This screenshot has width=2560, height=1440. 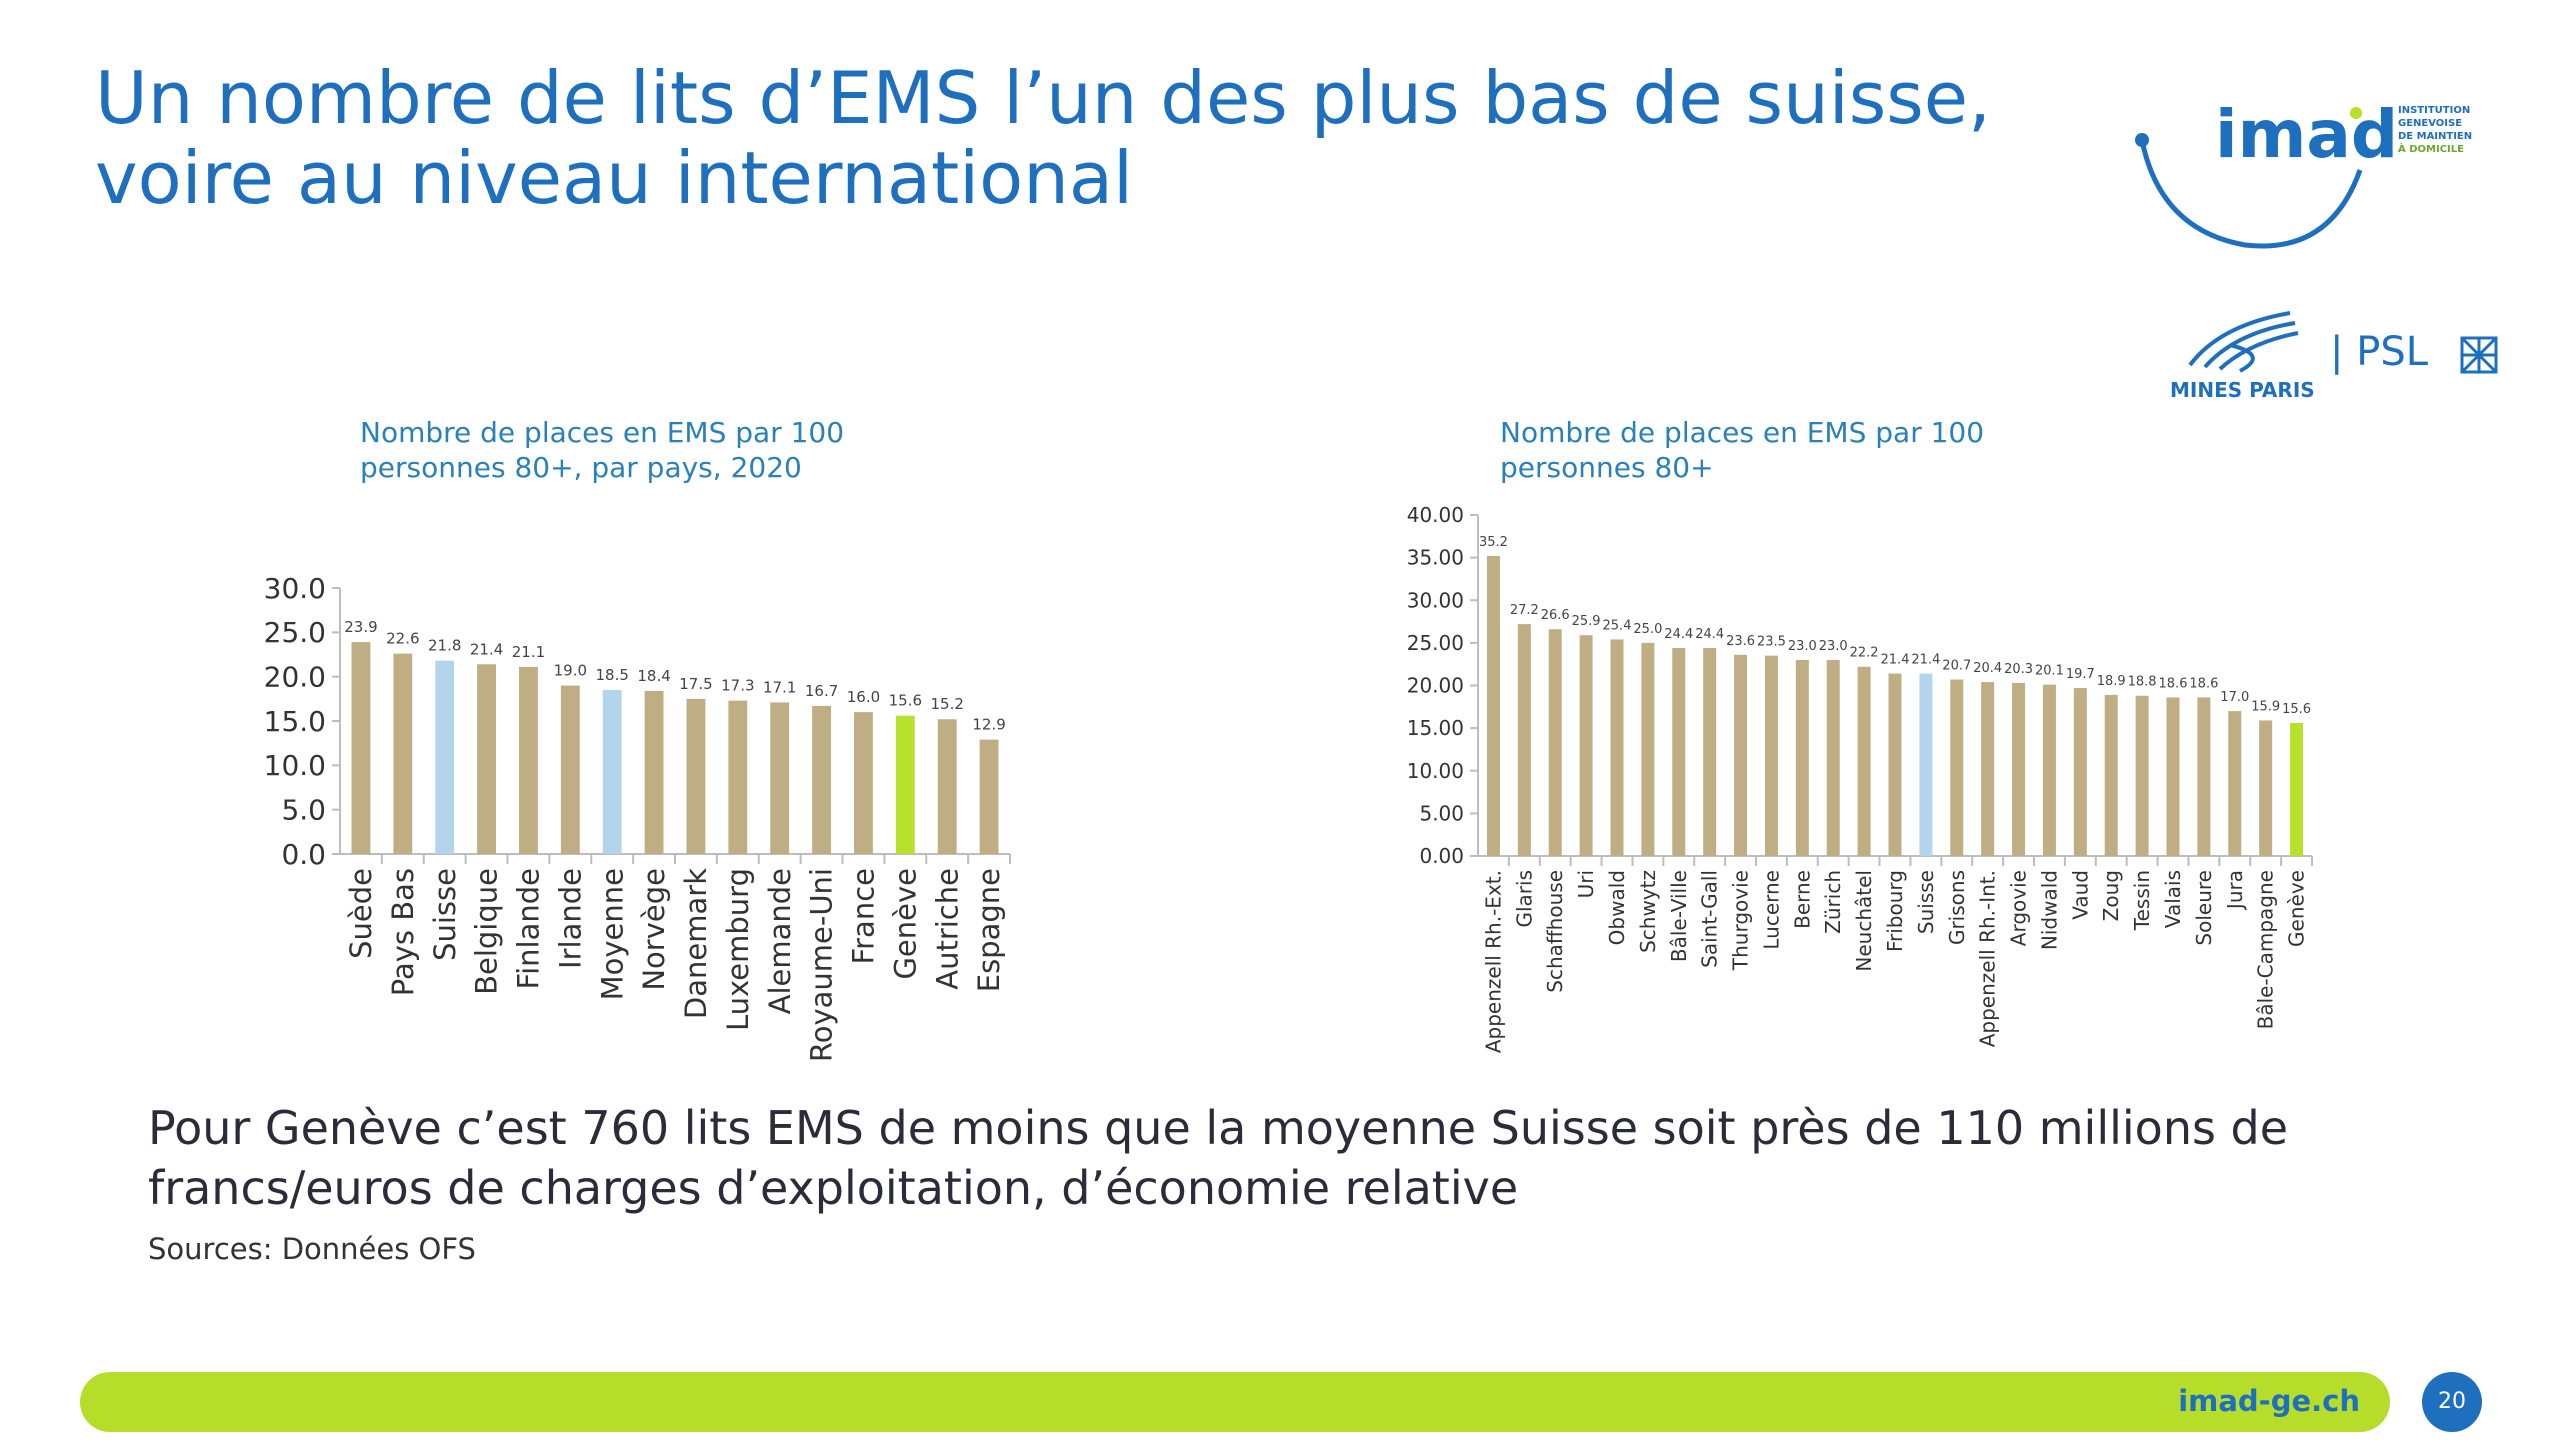 I want to click on x-tick-label: Jura, so click(x=2235, y=890).